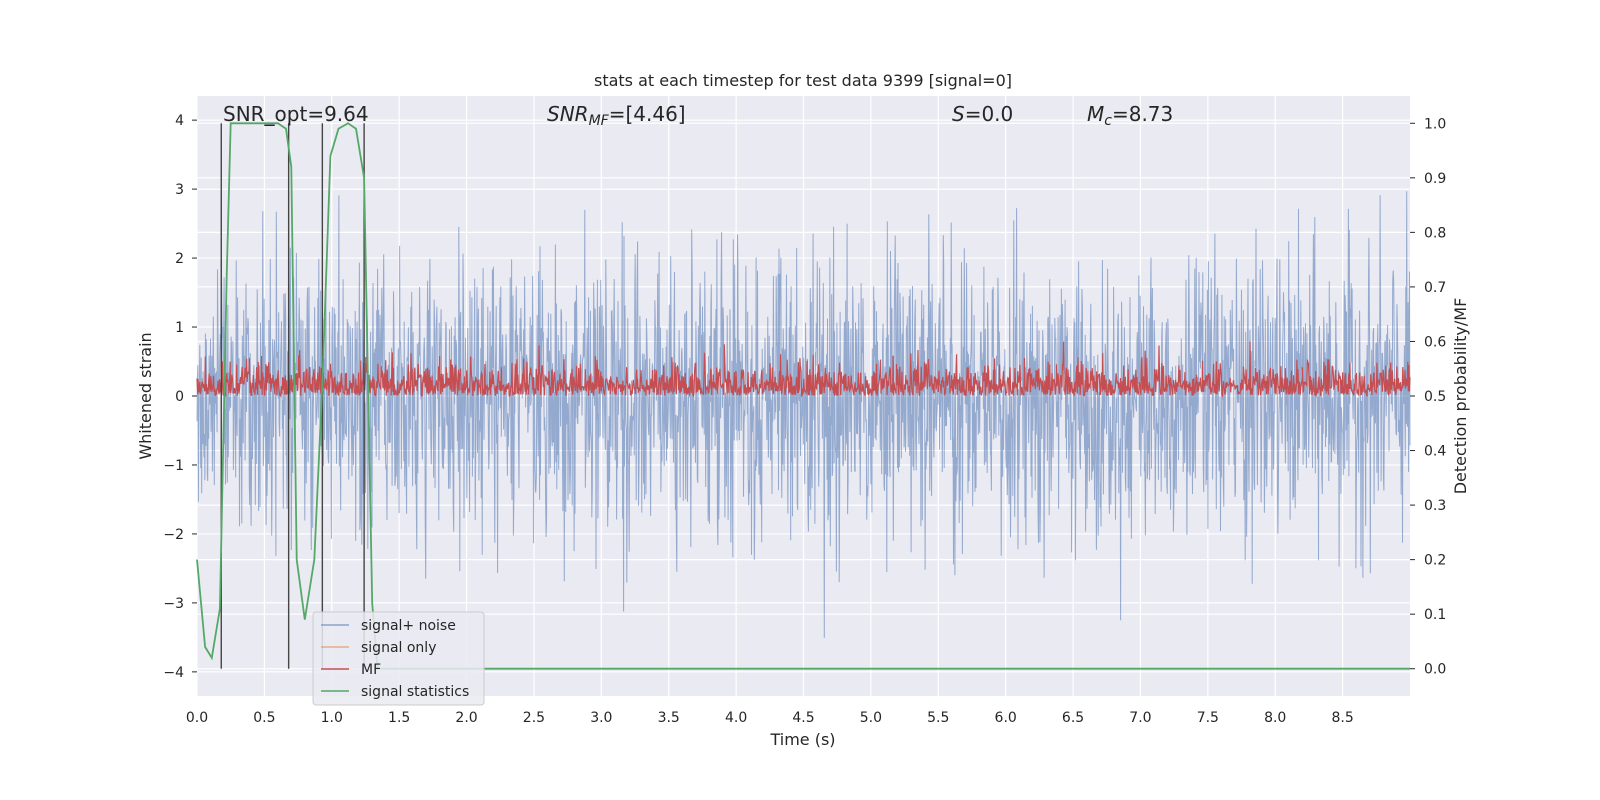 The width and height of the screenshot is (1600, 800). Describe the element at coordinates (1435, 342) in the screenshot. I see `right-y-tick-label: 0.6` at that location.